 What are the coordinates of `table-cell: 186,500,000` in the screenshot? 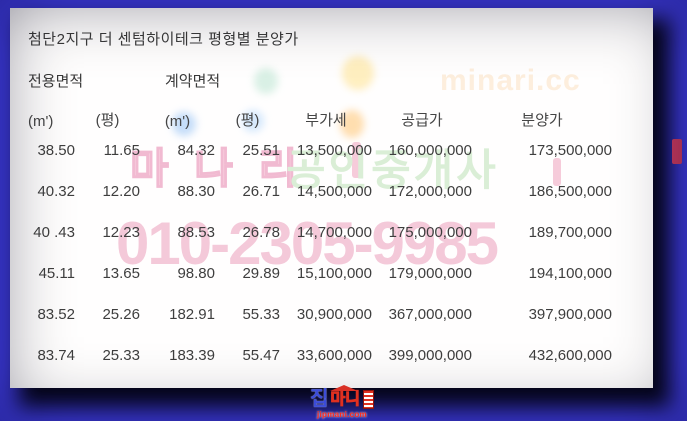 It's located at (570, 191).